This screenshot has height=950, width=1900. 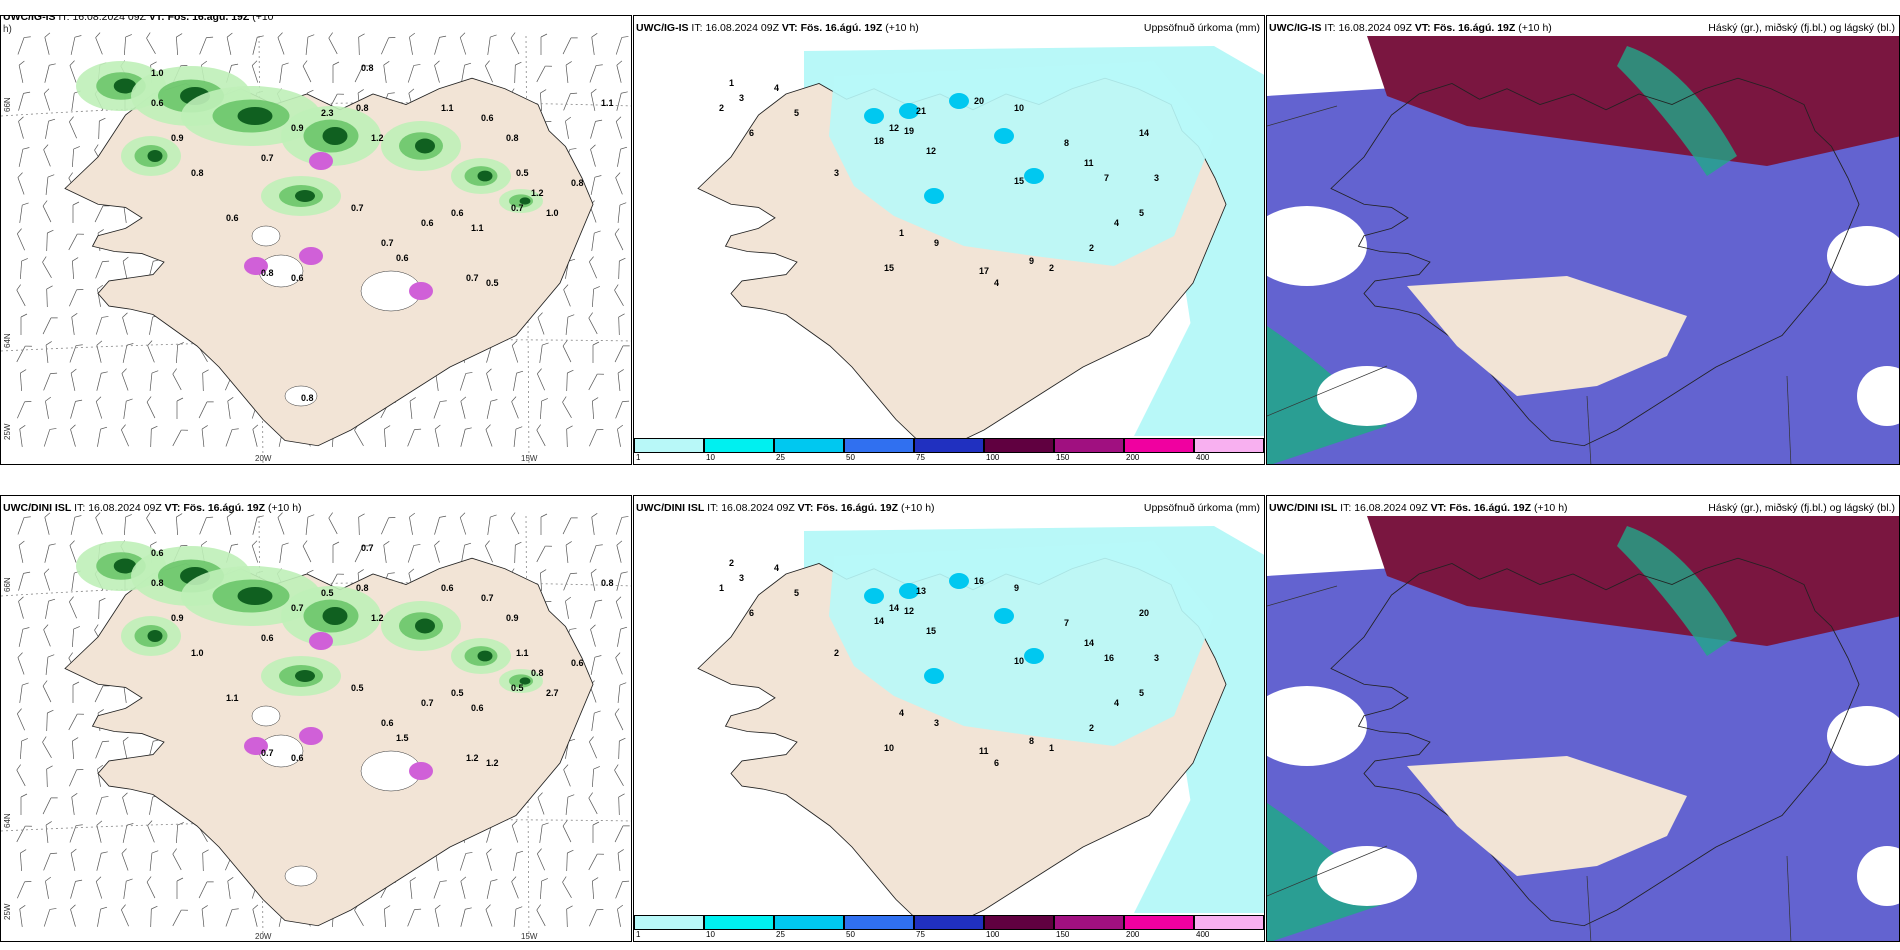 What do you see at coordinates (721, 108) in the screenshot?
I see `value-label: 2` at bounding box center [721, 108].